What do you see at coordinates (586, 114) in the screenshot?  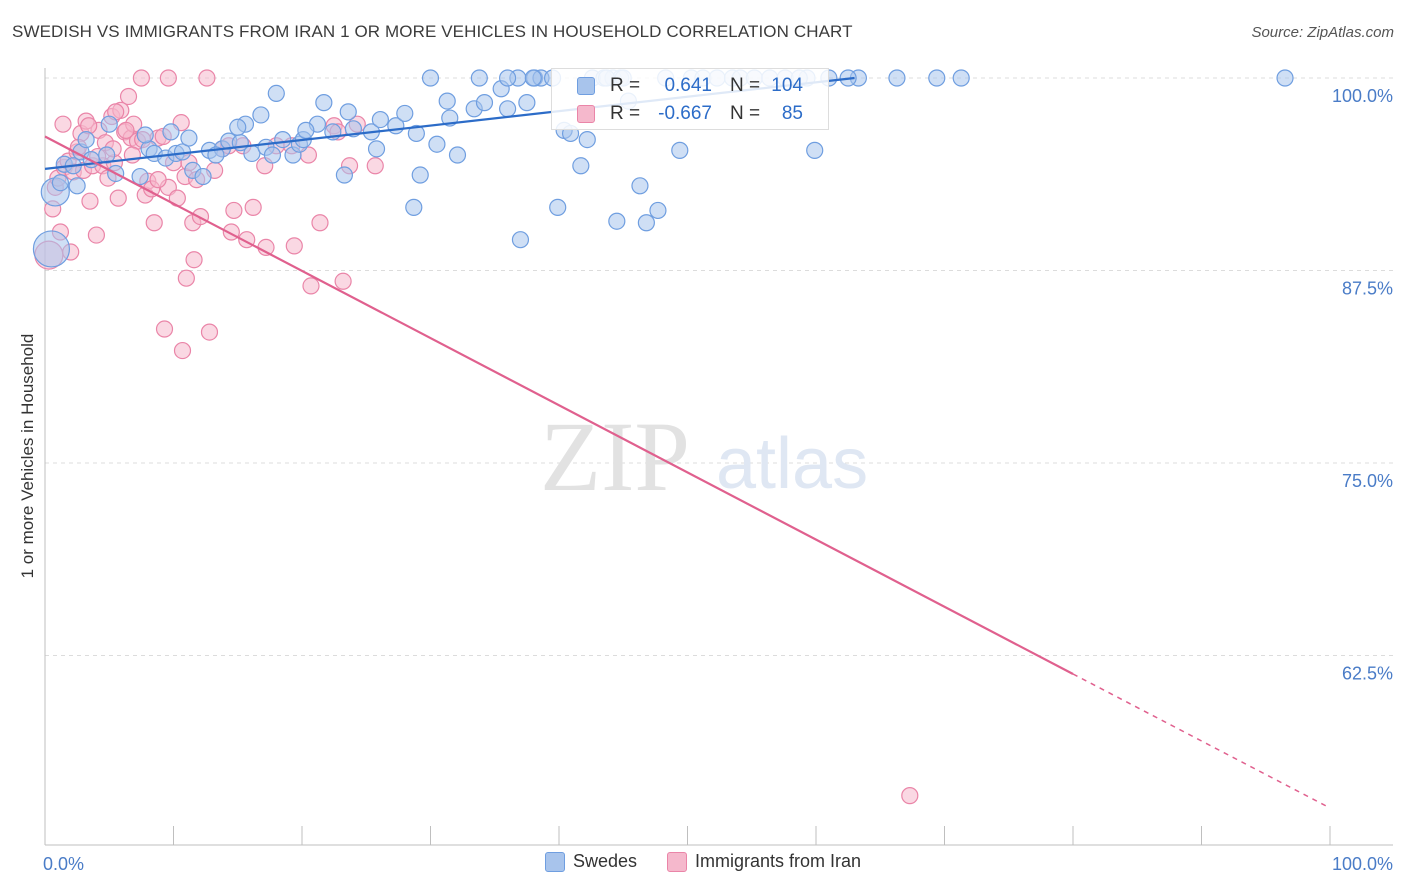 I see `stats-swatch-iran` at bounding box center [586, 114].